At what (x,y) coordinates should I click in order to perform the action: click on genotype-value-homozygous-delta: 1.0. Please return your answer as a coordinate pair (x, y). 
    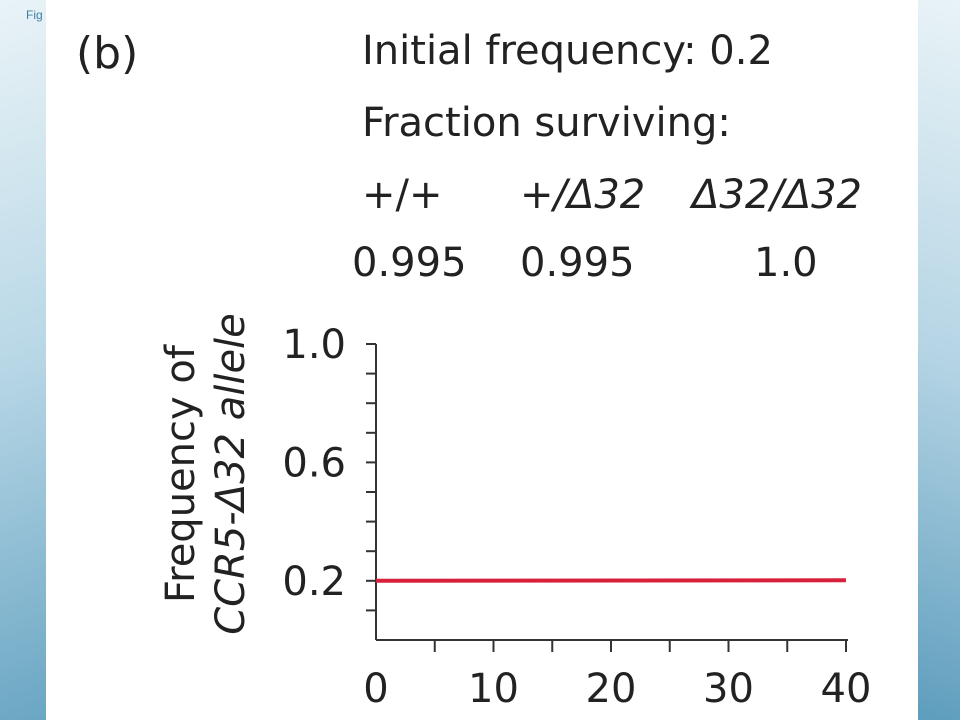
    Looking at the image, I should click on (786, 263).